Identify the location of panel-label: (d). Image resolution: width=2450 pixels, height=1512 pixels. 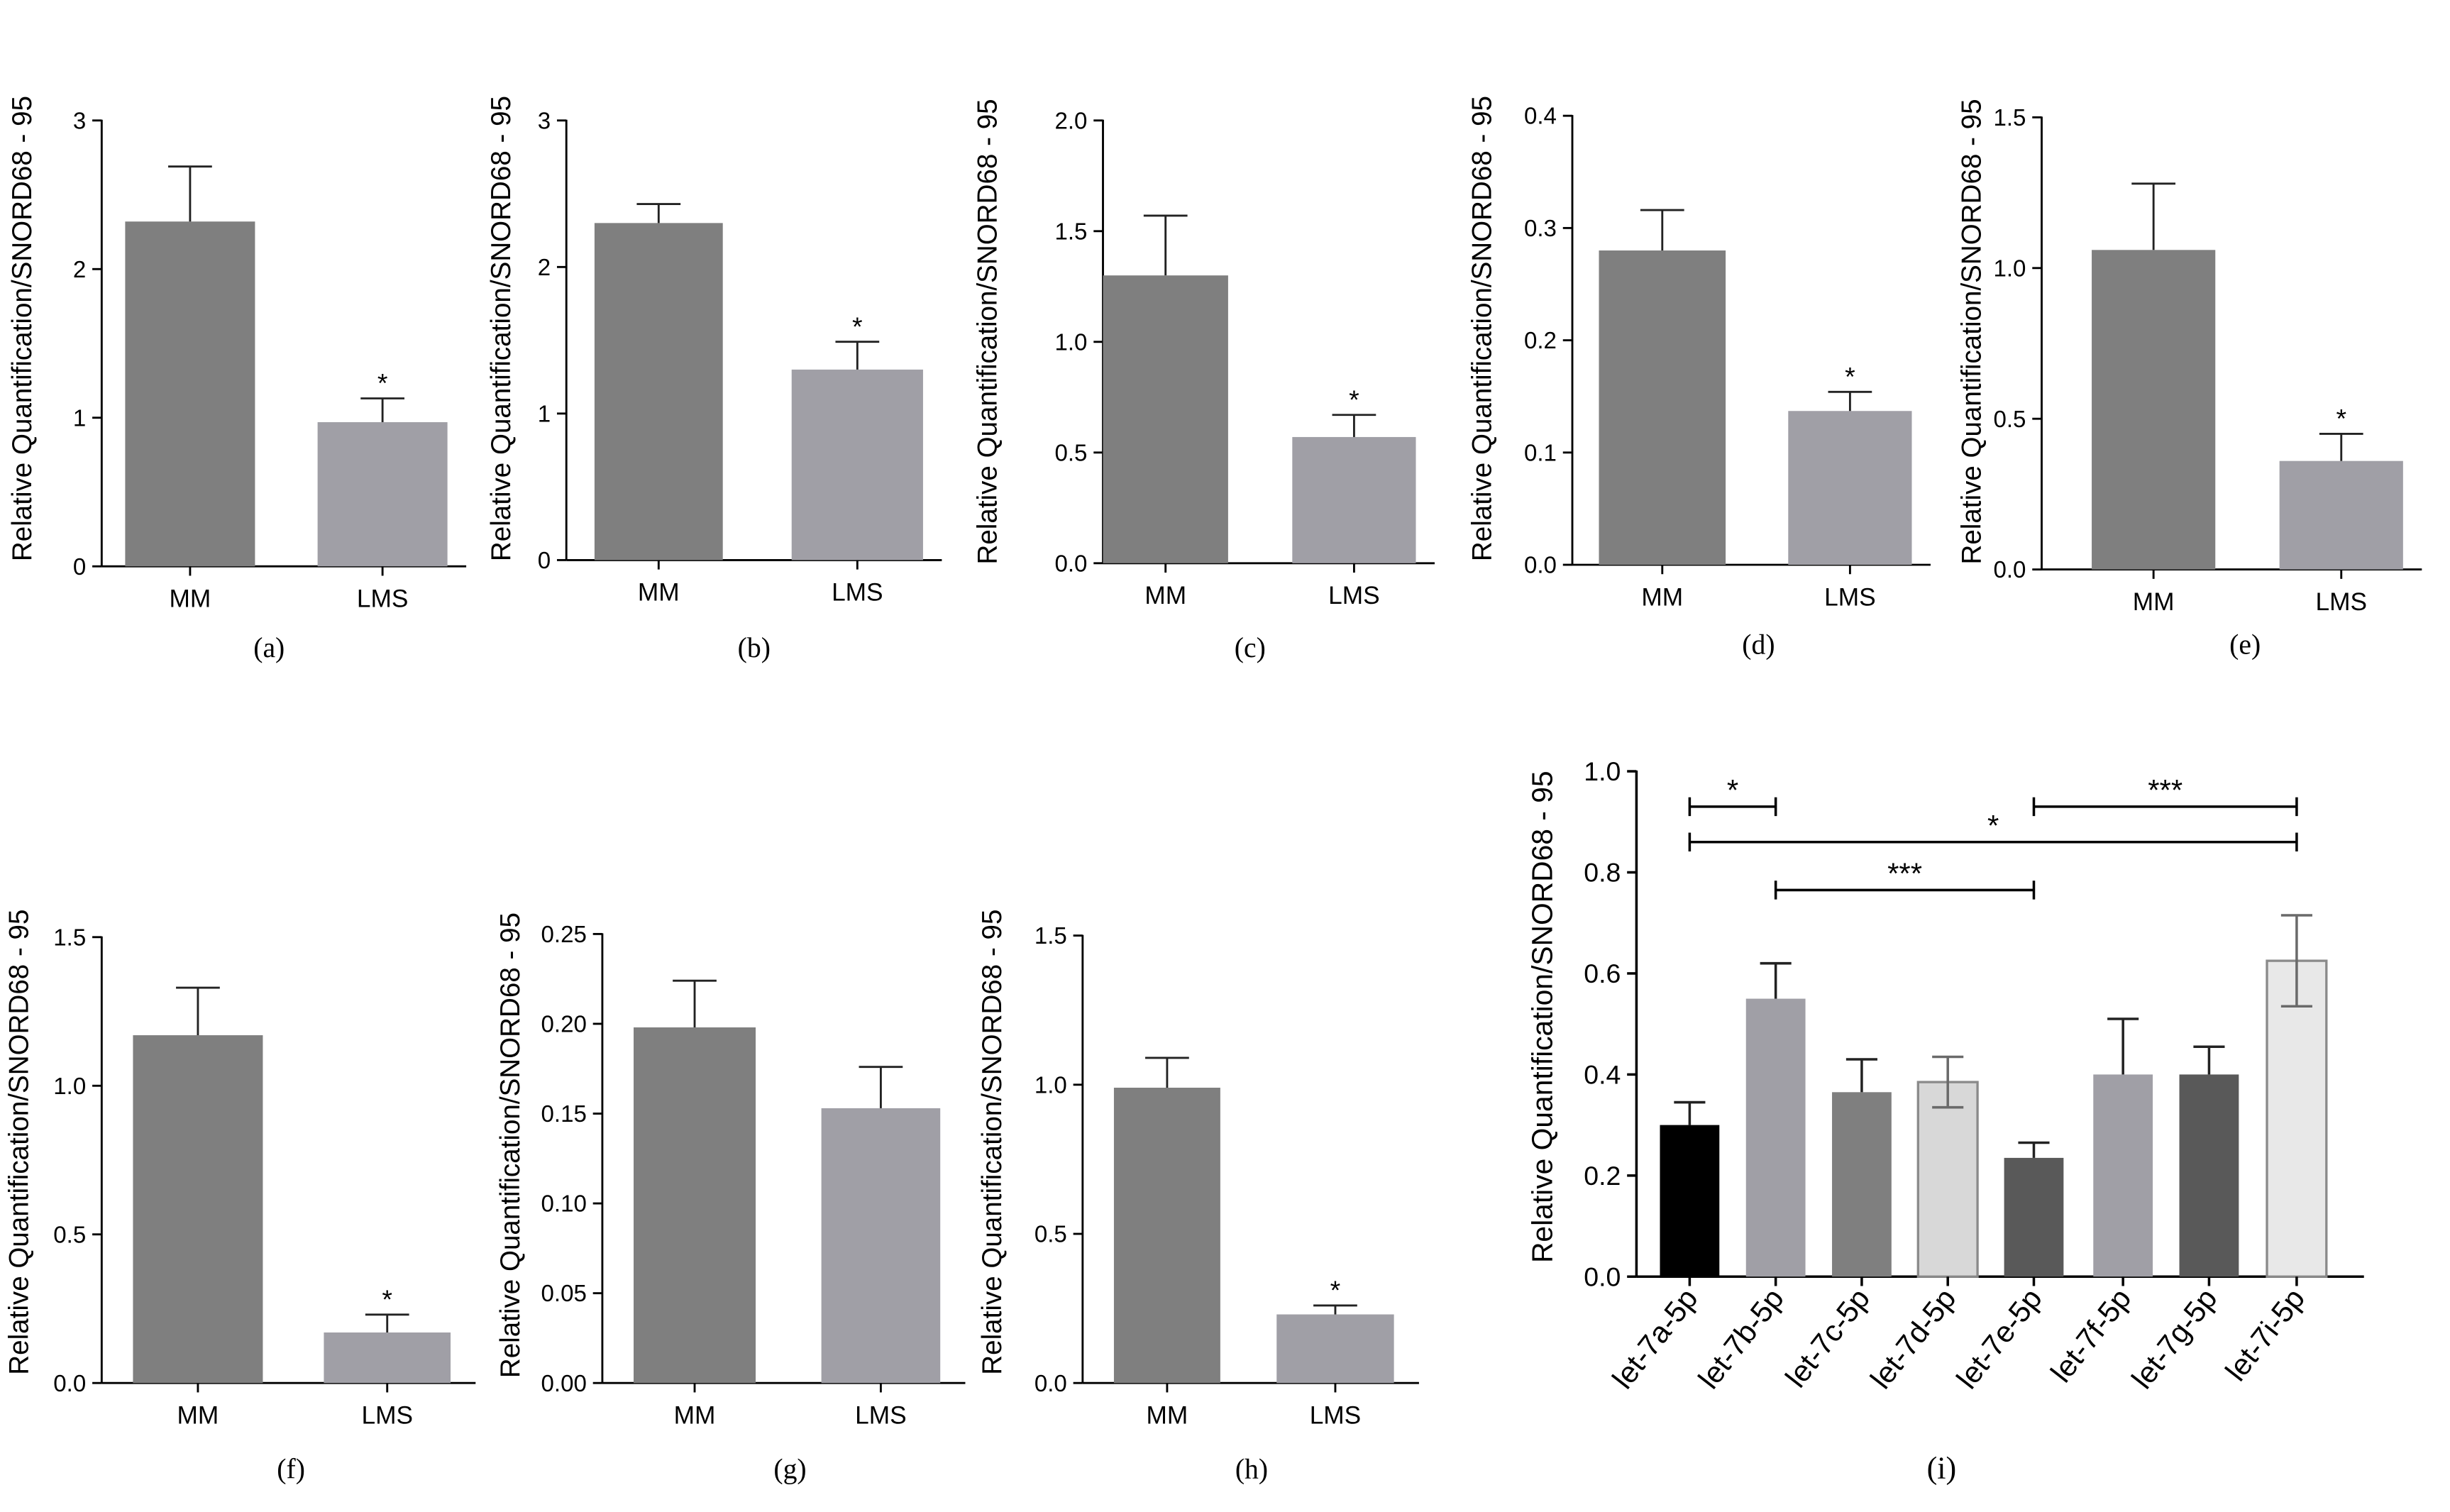
(1759, 645).